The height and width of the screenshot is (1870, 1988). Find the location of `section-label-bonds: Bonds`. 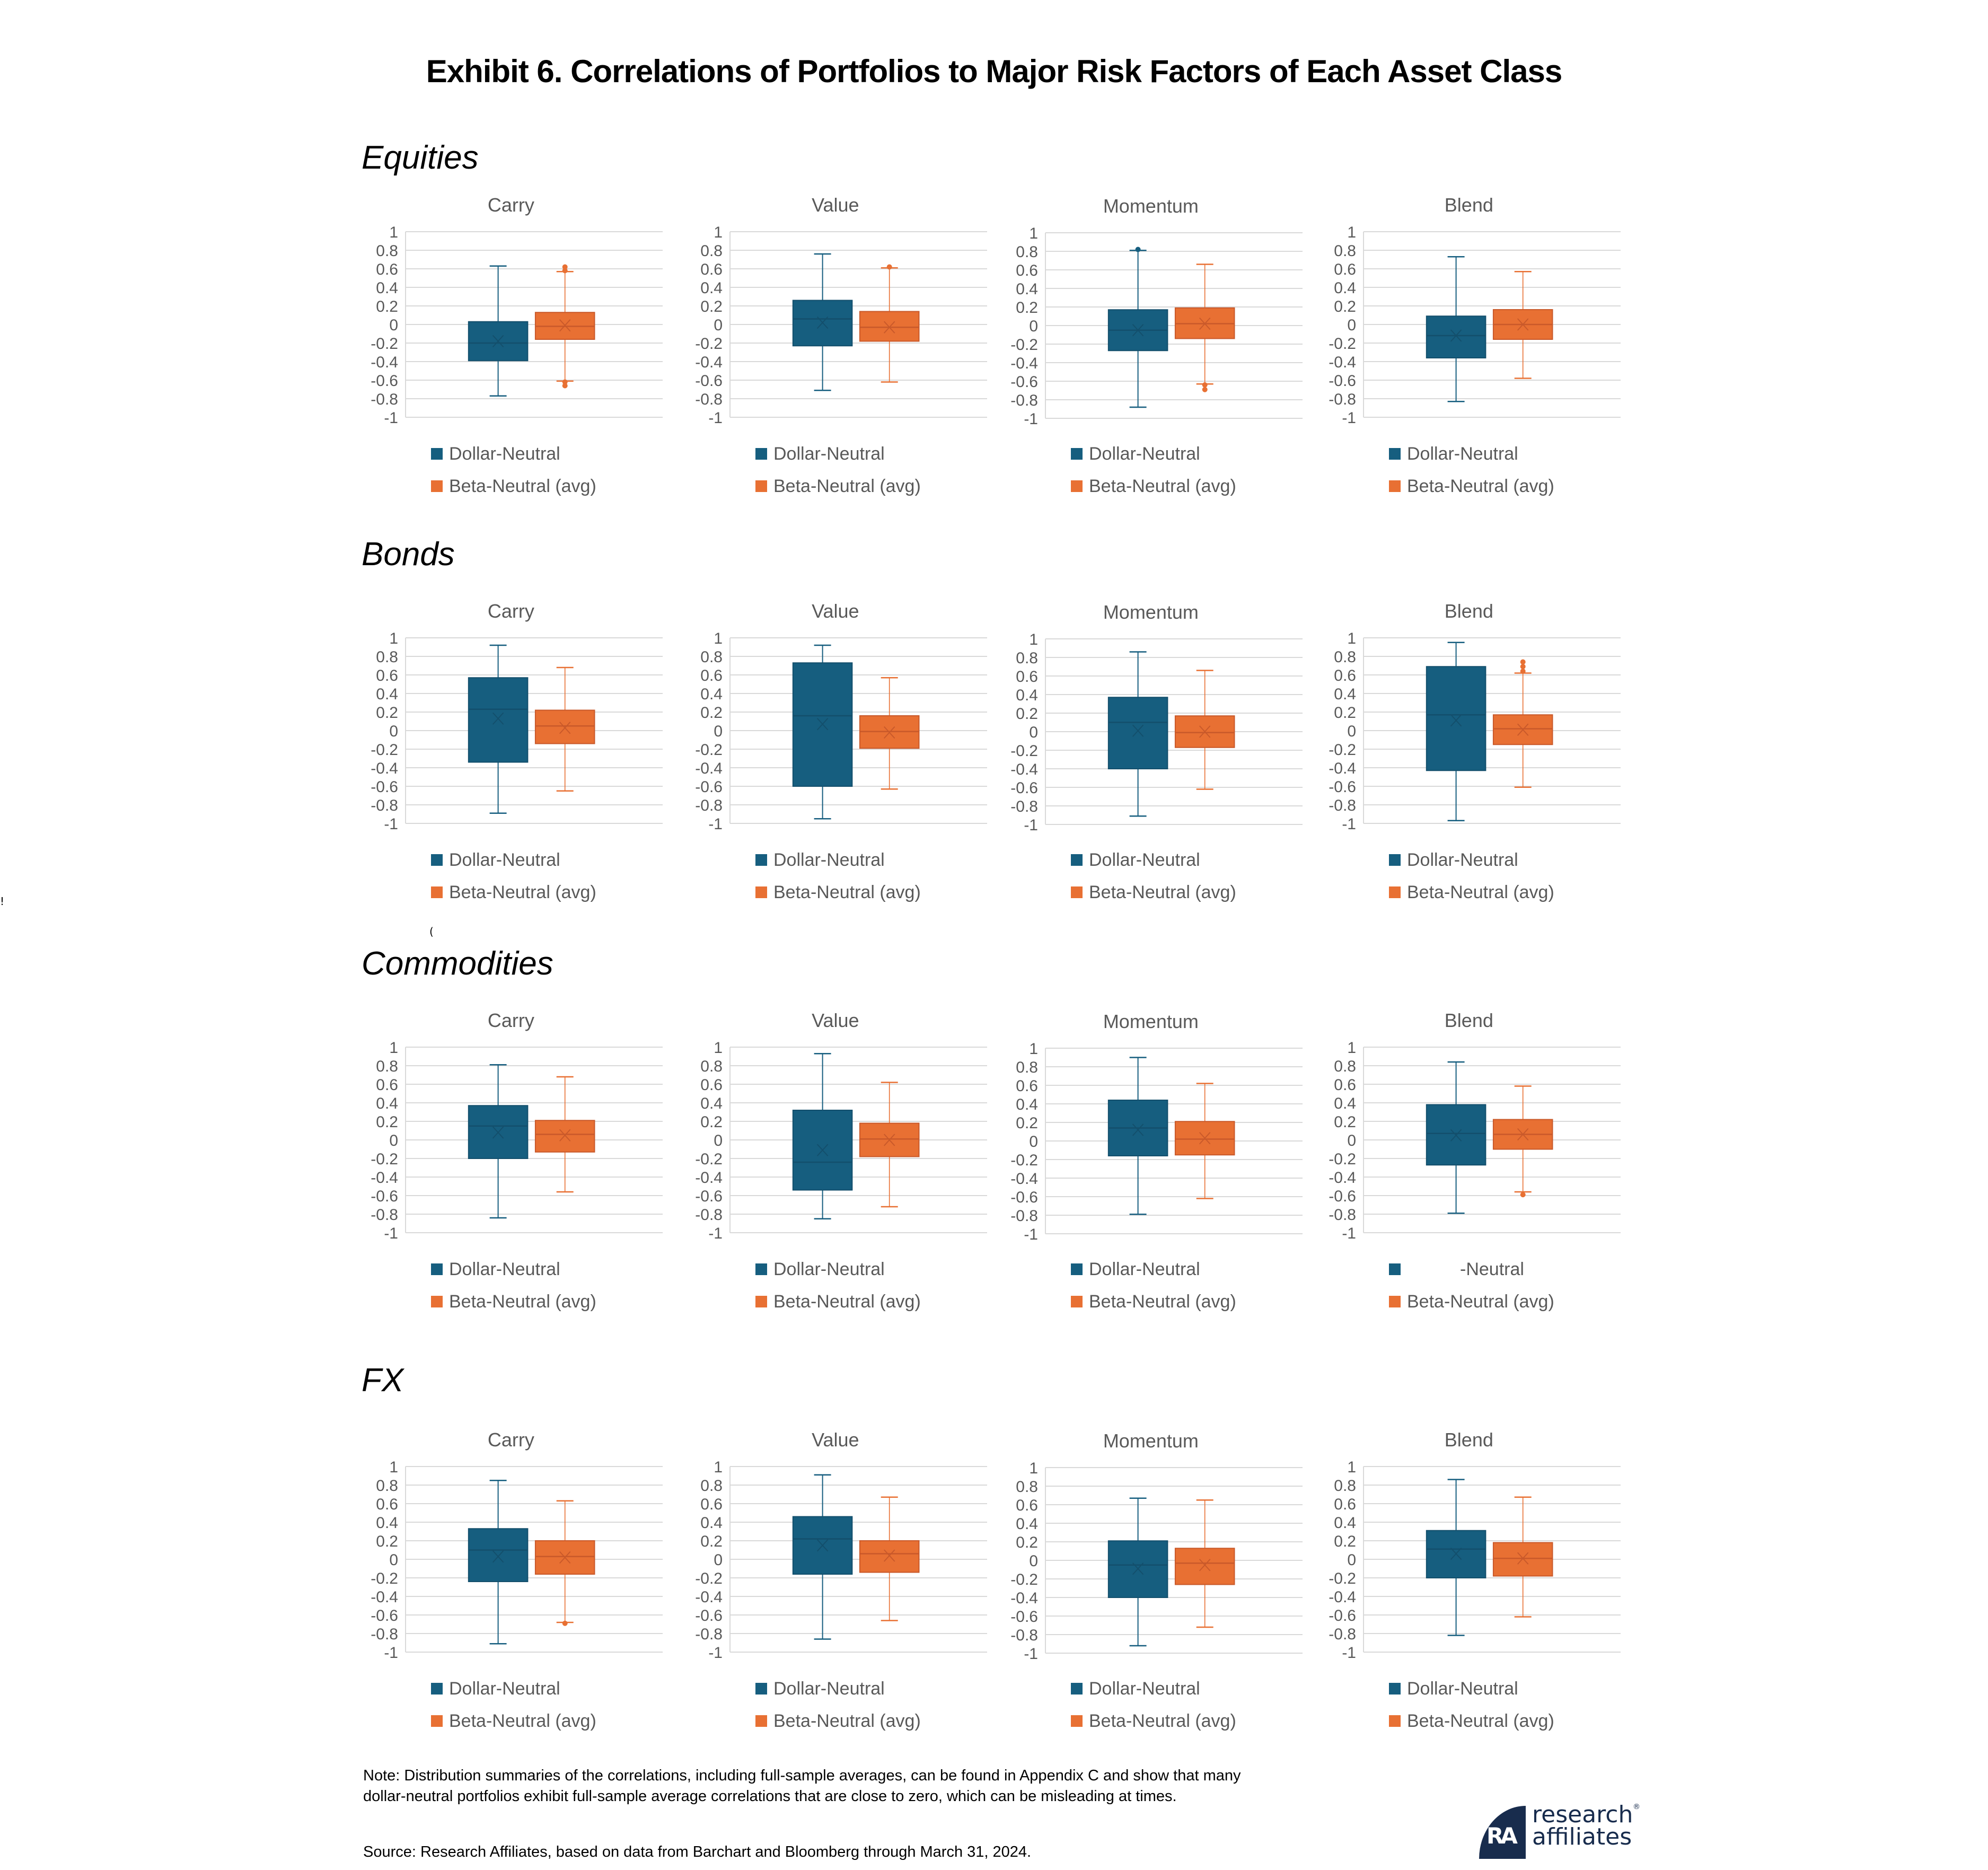

section-label-bonds: Bonds is located at coordinates (409, 554).